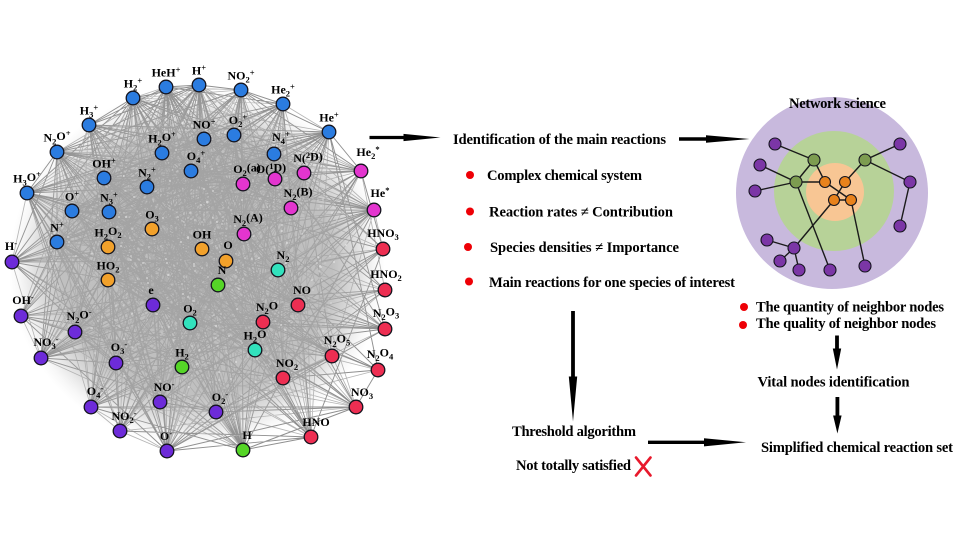 The image size is (960, 540). What do you see at coordinates (281, 137) in the screenshot?
I see `svg-text: N4+` at bounding box center [281, 137].